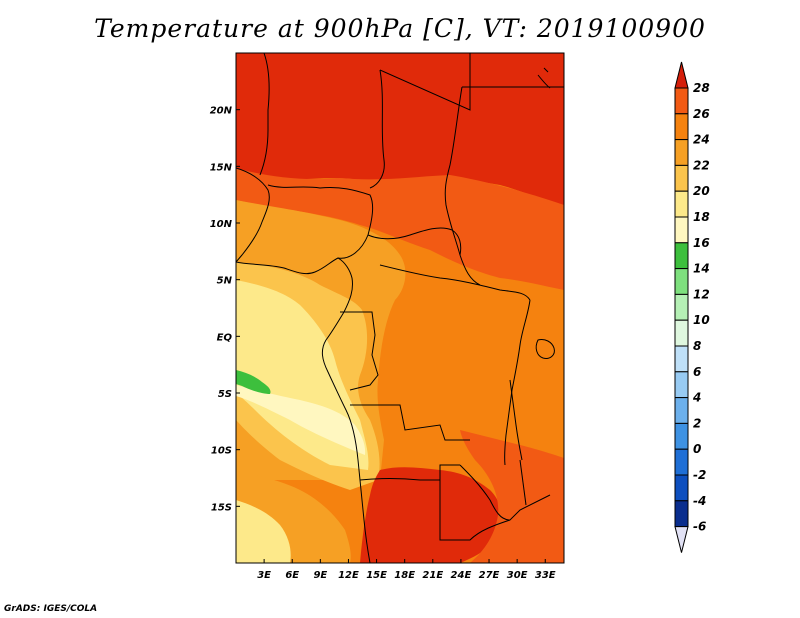 This screenshot has width=800, height=618. I want to click on colorbar-label: 26, so click(701, 114).